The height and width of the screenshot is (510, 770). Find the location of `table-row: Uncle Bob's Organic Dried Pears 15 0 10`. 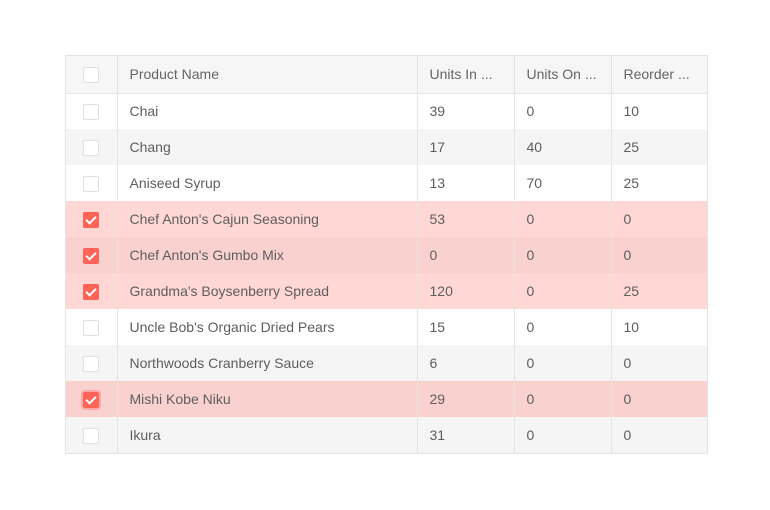

table-row: Uncle Bob's Organic Dried Pears 15 0 10 is located at coordinates (386, 327).